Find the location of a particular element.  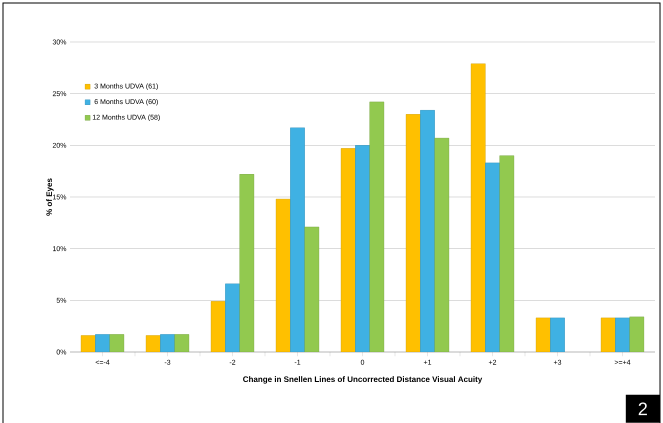

x-axis-title: Change in Snellen Lines of Uncorrected Distance Visual Acuity is located at coordinates (362, 380).